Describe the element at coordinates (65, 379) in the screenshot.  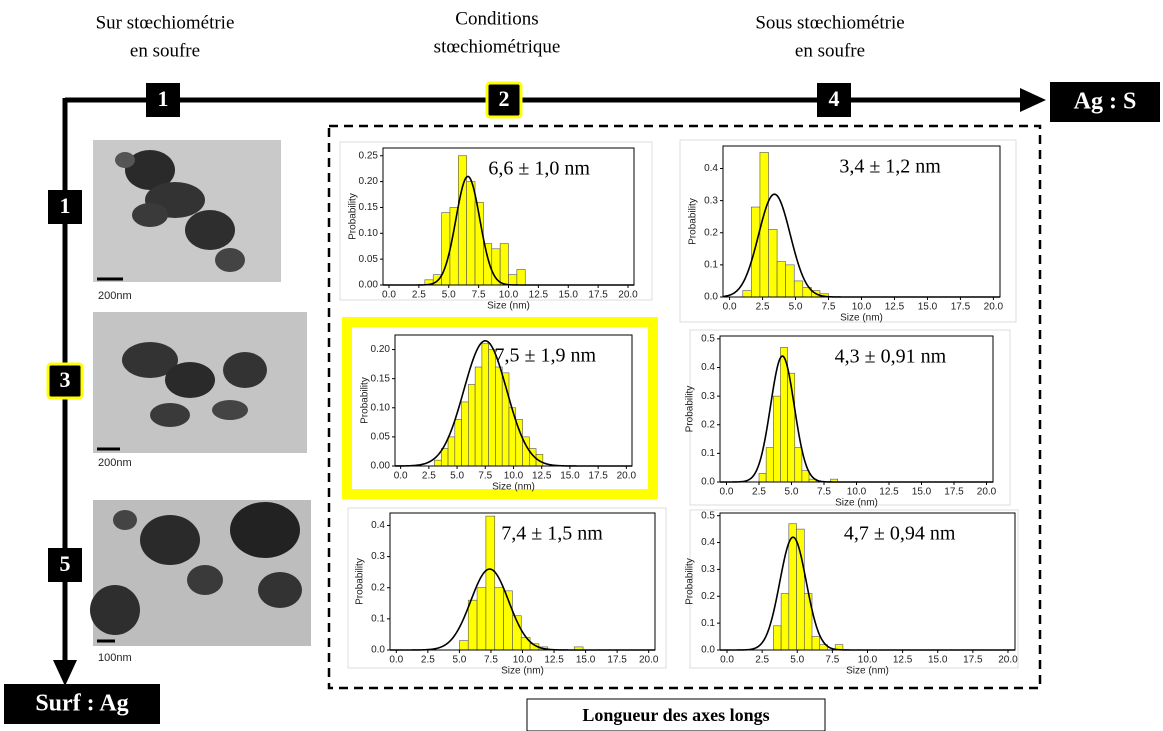
I see `number: 3` at that location.